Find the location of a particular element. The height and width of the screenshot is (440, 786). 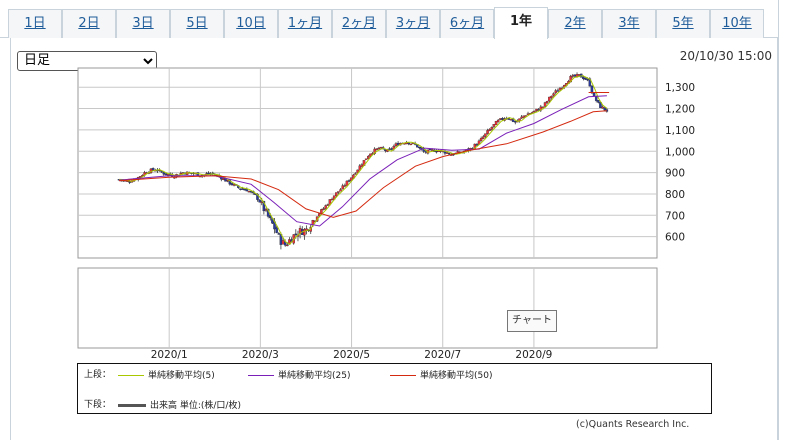

legend-lower-label: 下段： is located at coordinates (98, 405).